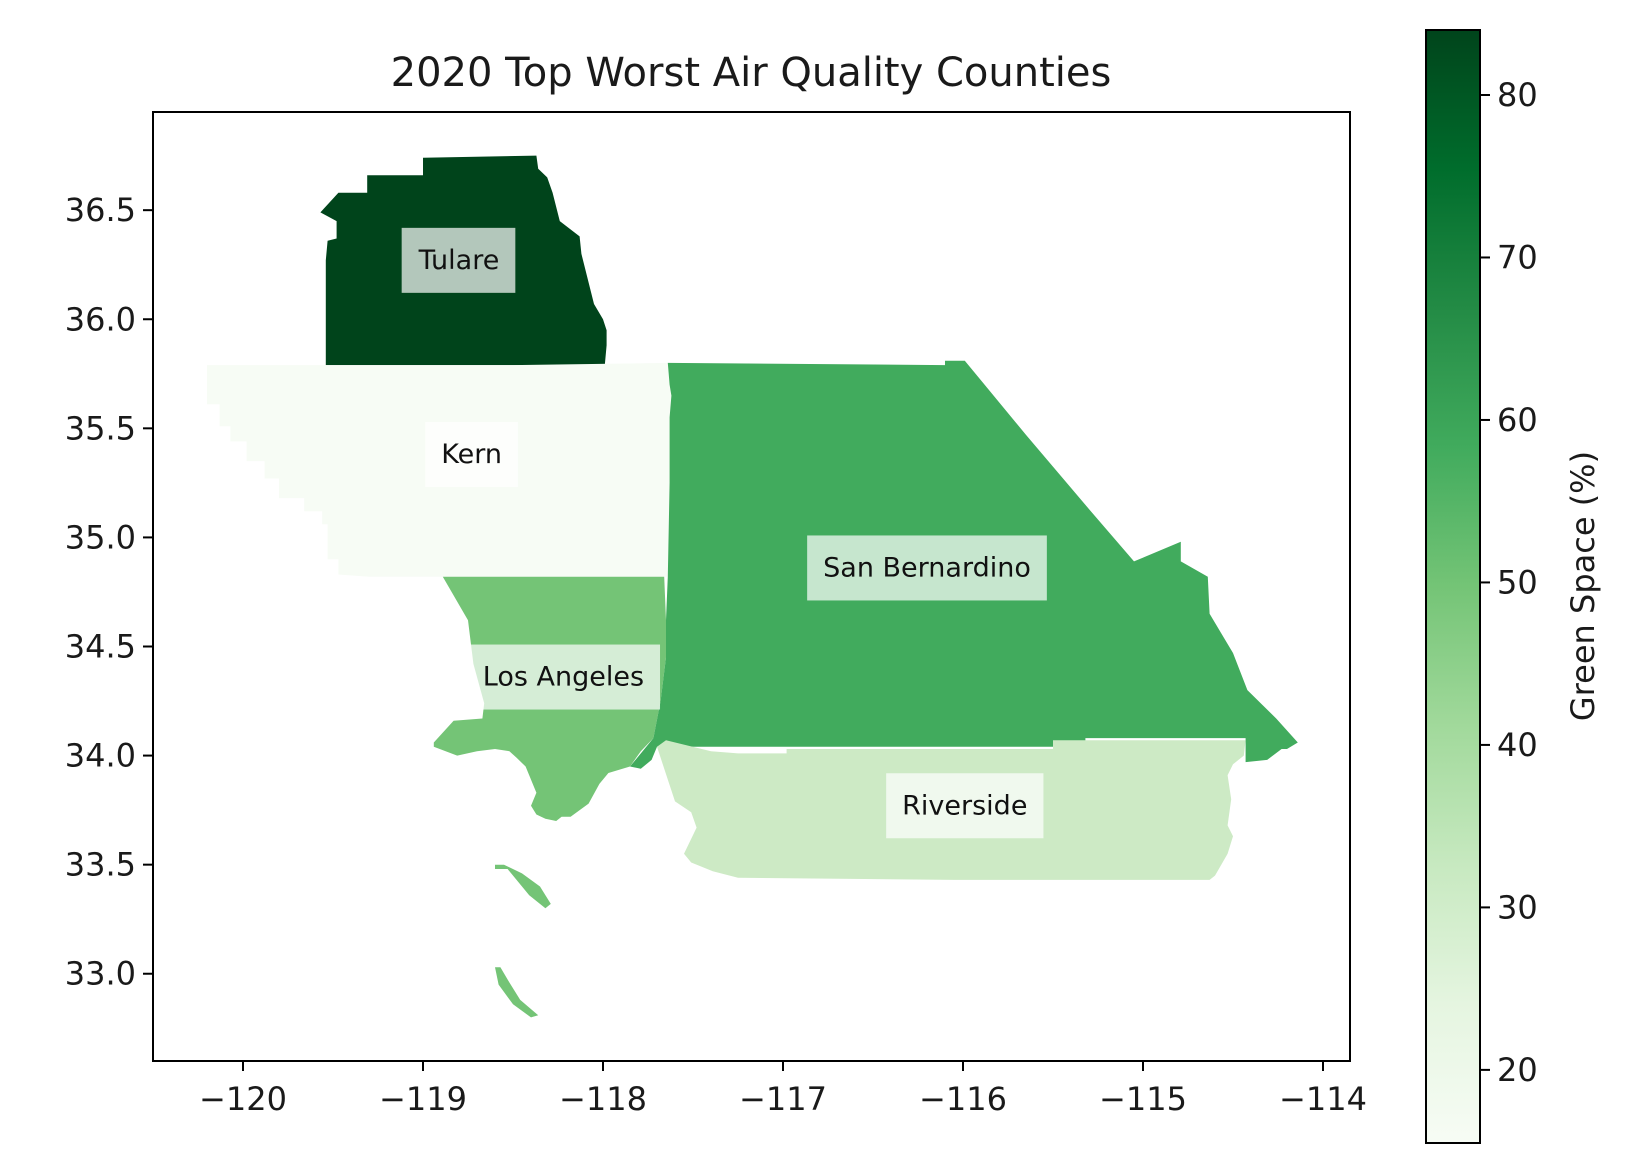 Image resolution: width=1640 pixels, height=1168 pixels. I want to click on county-label-text: Riverside, so click(964, 805).